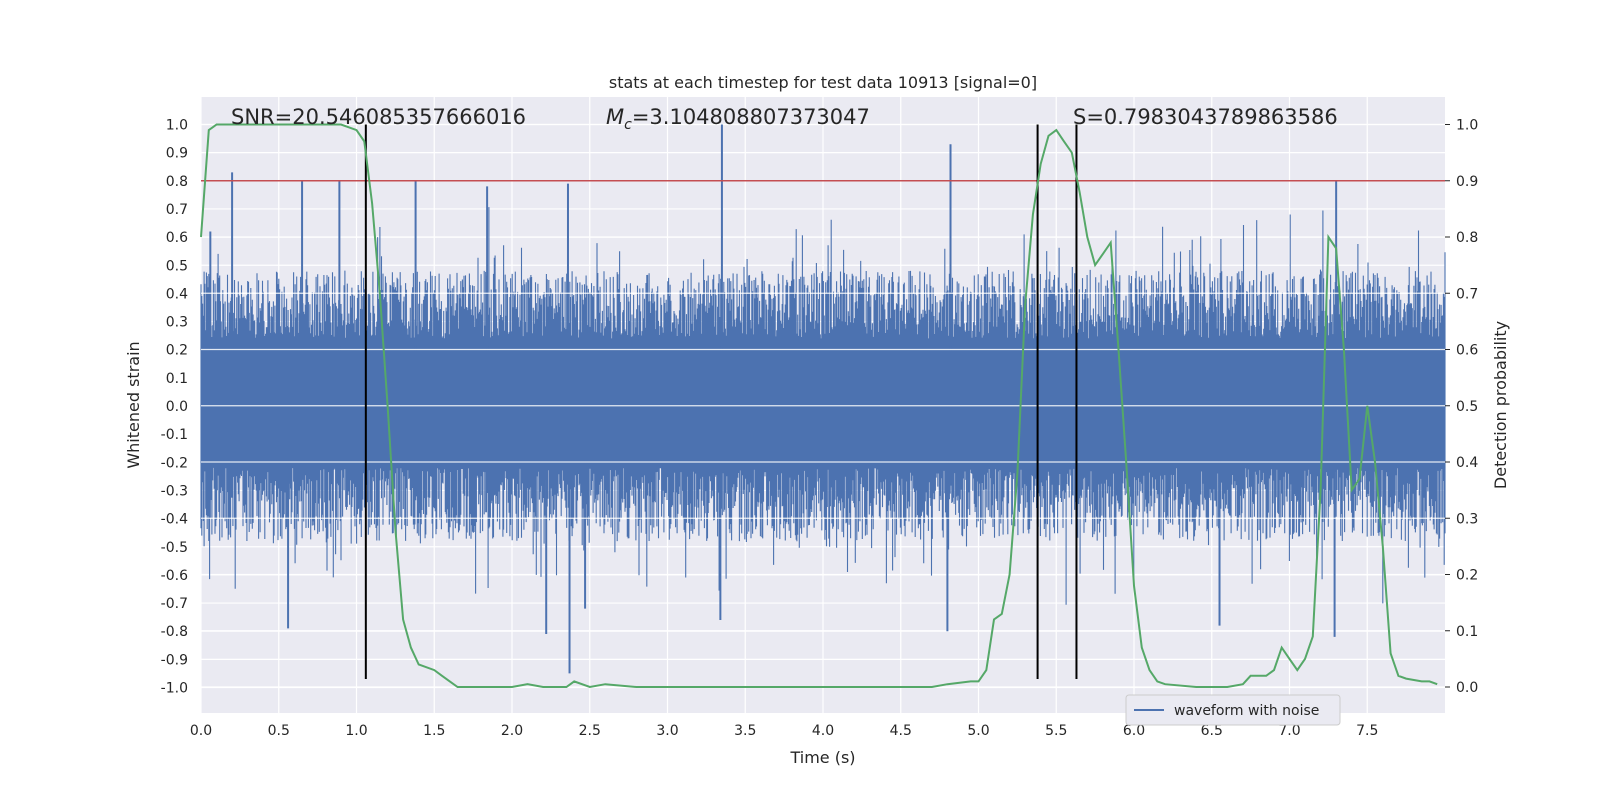 This screenshot has width=1600, height=800. I want to click on x-tick-label: 7.5, so click(1367, 731).